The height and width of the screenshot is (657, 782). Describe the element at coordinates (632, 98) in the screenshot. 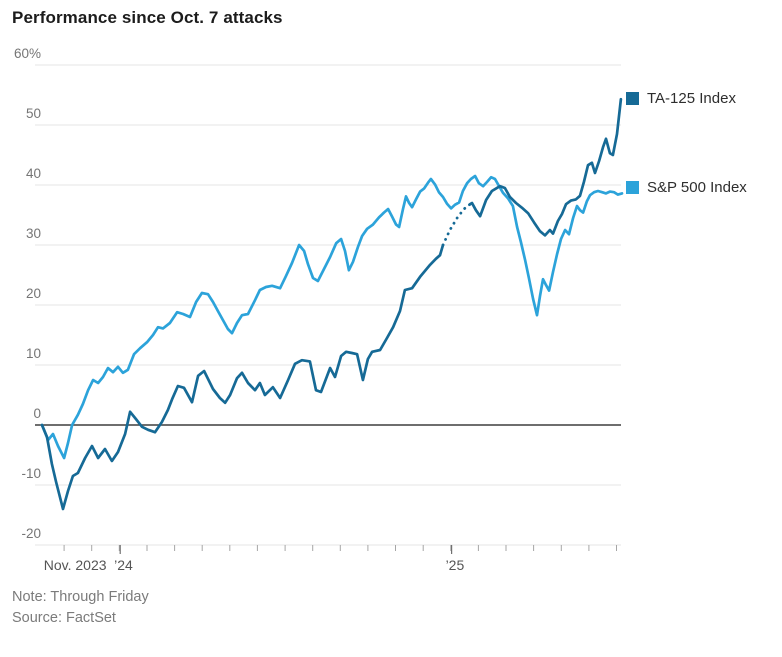

I see `ta125-legend-swatch` at that location.